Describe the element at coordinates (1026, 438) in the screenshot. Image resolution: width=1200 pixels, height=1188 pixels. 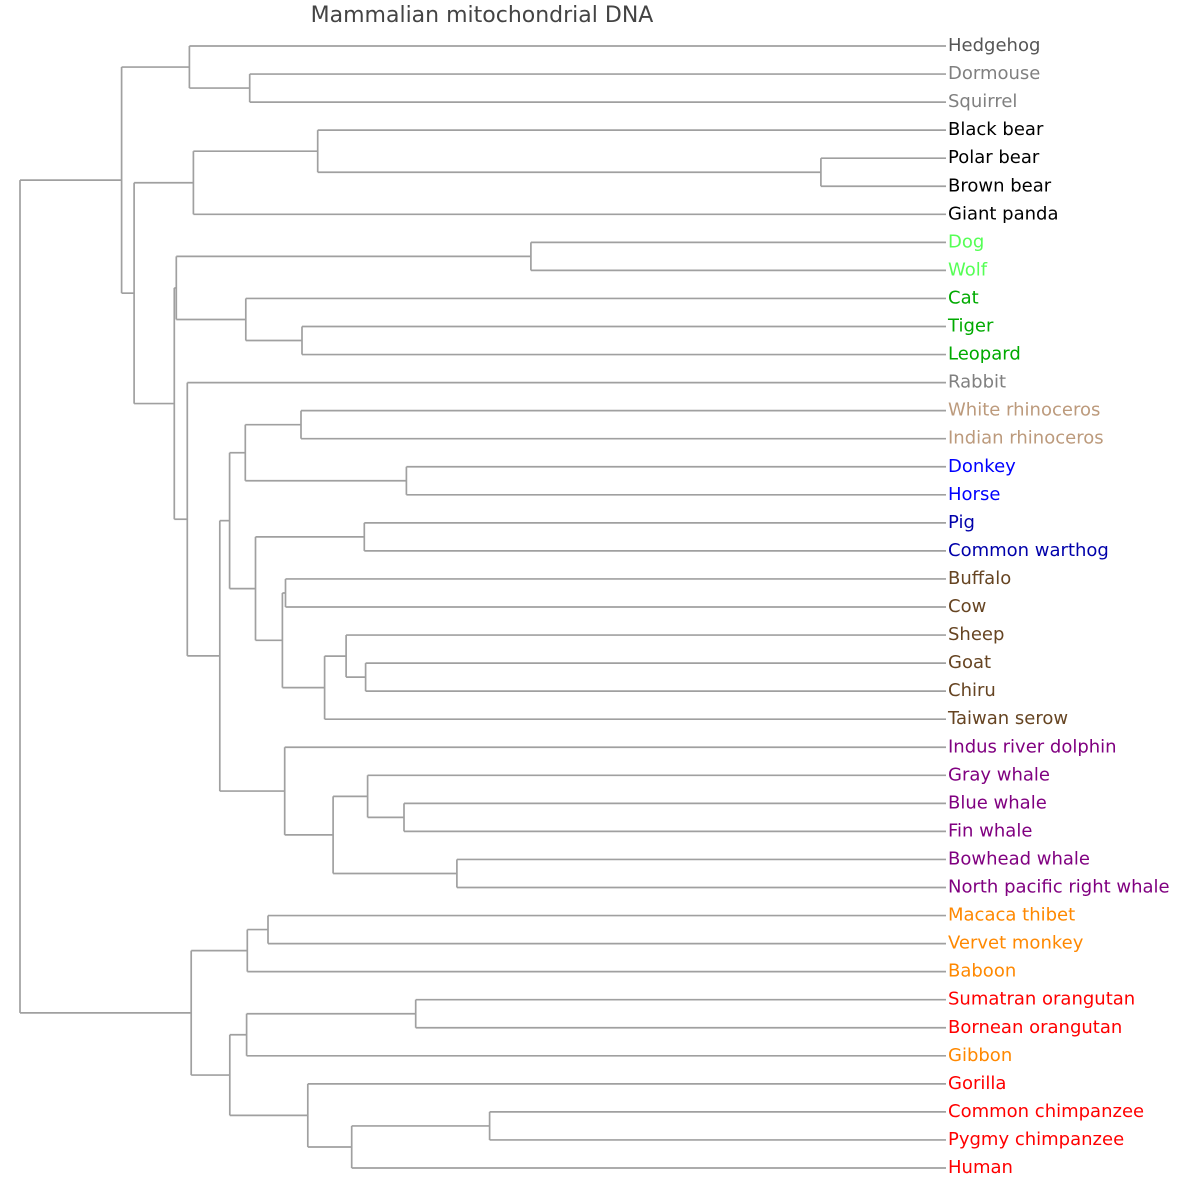
I see `leaf-label: Indian rhinoceros` at that location.